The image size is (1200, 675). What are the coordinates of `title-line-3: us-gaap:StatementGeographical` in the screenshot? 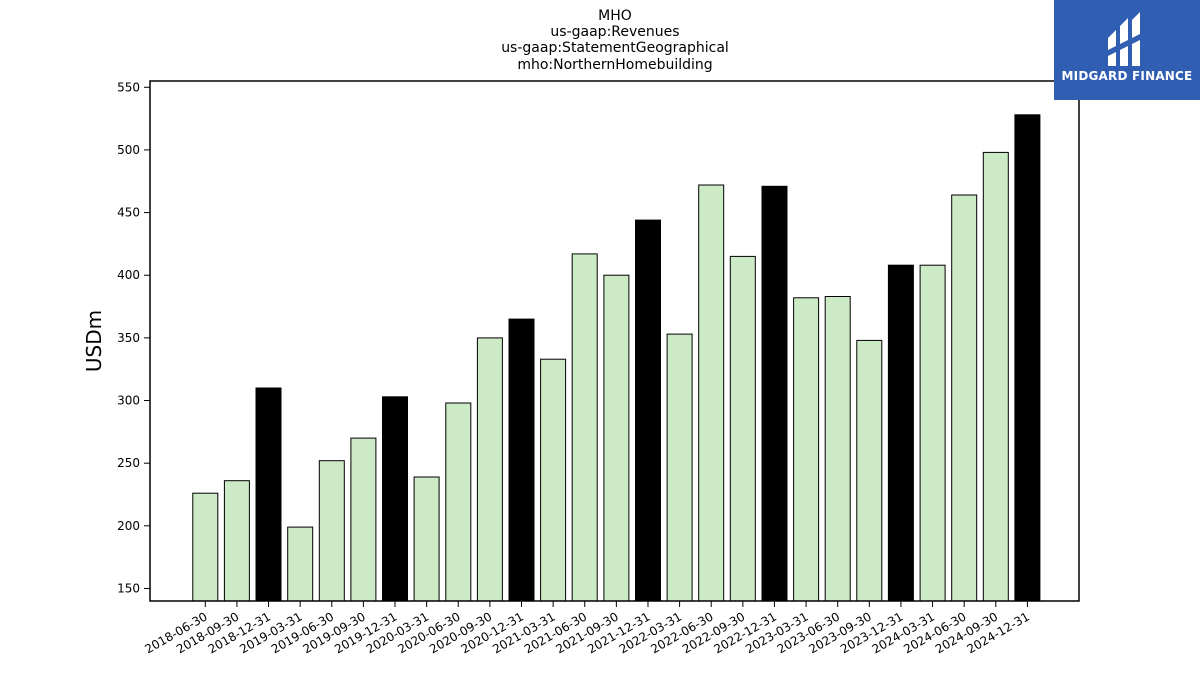 It's located at (615, 48).